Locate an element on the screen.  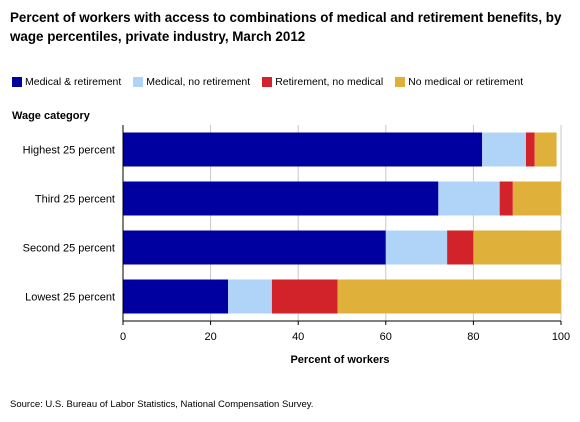
bar-second-25-percent-medical-and-retirement is located at coordinates (254, 247).